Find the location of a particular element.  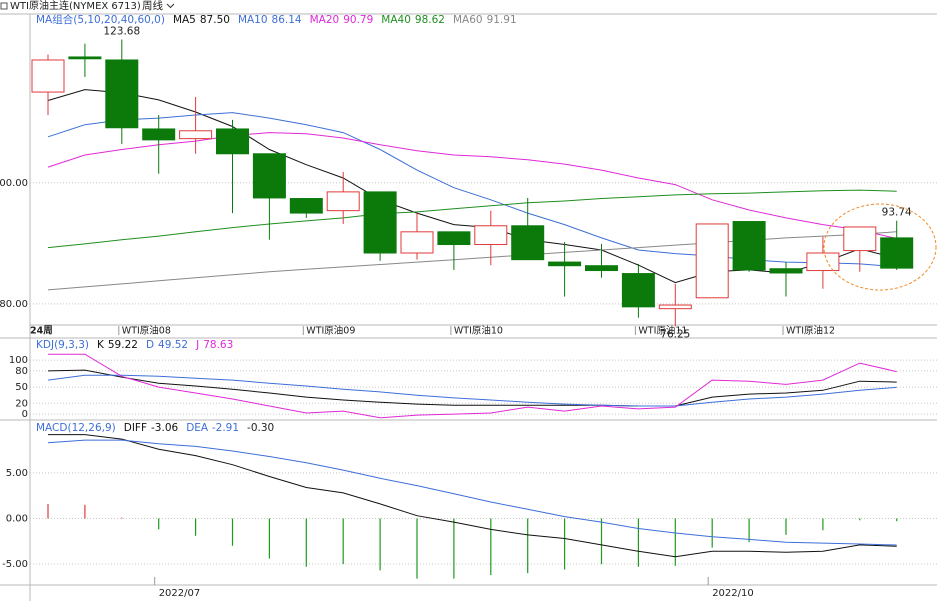

legend-name: J is located at coordinates (197, 345).